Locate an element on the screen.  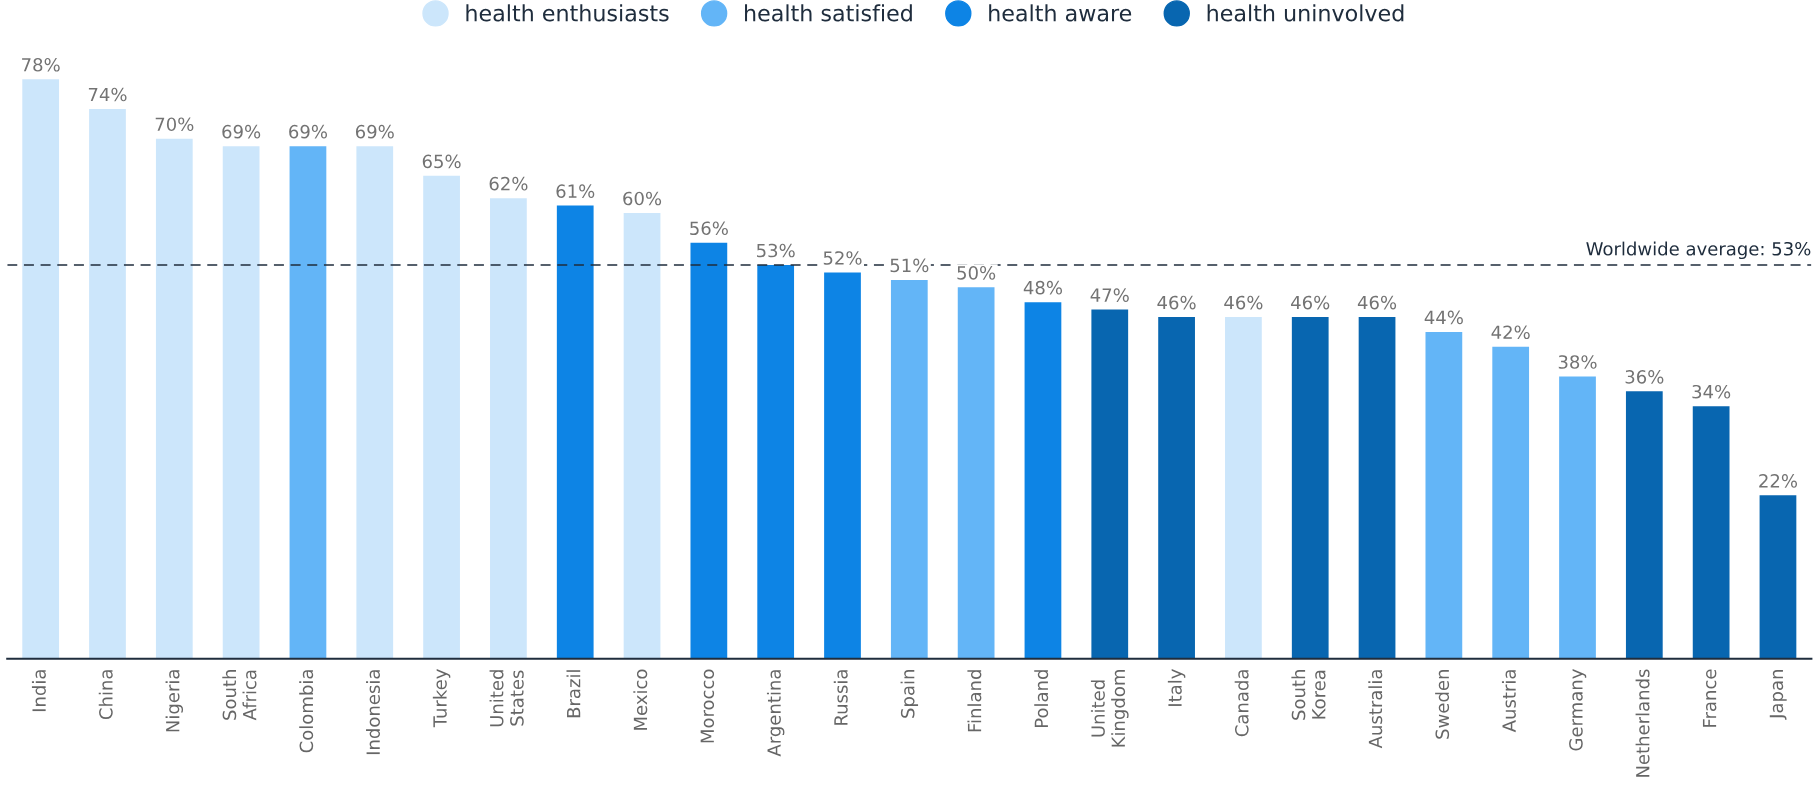
data-label: 42% is located at coordinates (1510, 332).